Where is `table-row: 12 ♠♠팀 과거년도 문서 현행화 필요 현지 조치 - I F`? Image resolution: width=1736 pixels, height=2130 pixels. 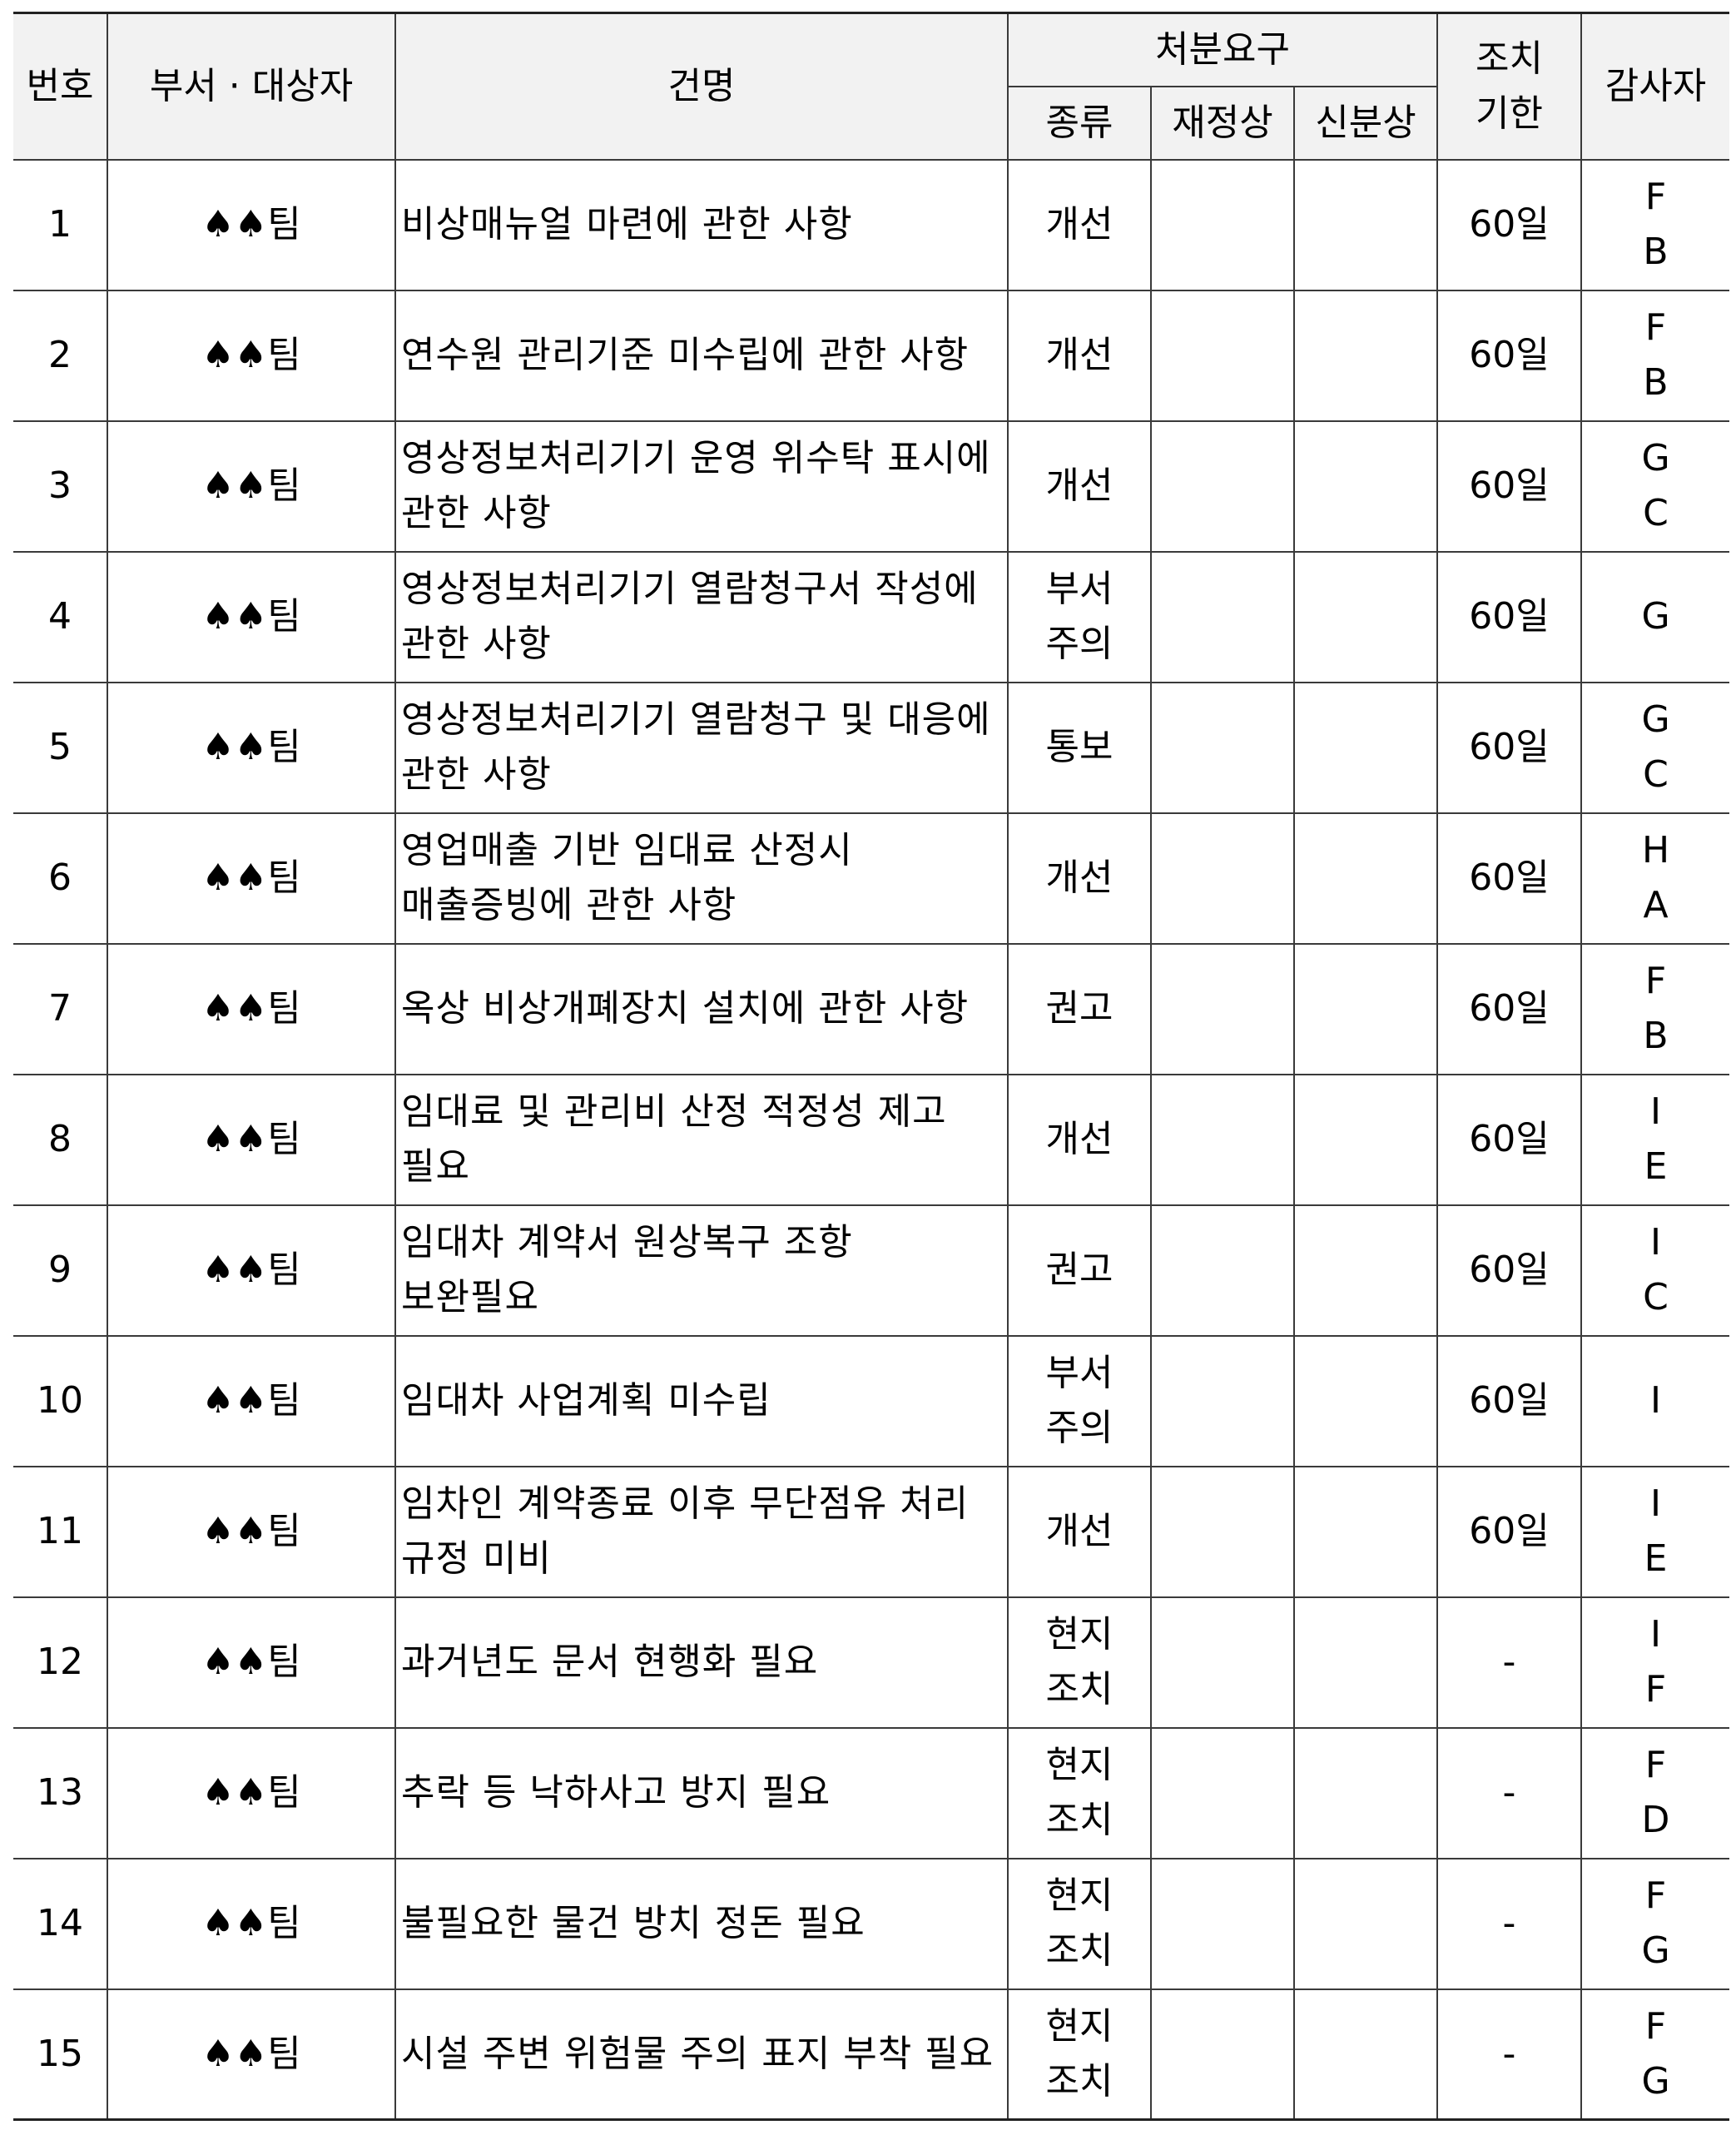
table-row: 12 ♠♠팀 과거년도 문서 현행화 필요 현지 조치 - I F is located at coordinates (871, 1662).